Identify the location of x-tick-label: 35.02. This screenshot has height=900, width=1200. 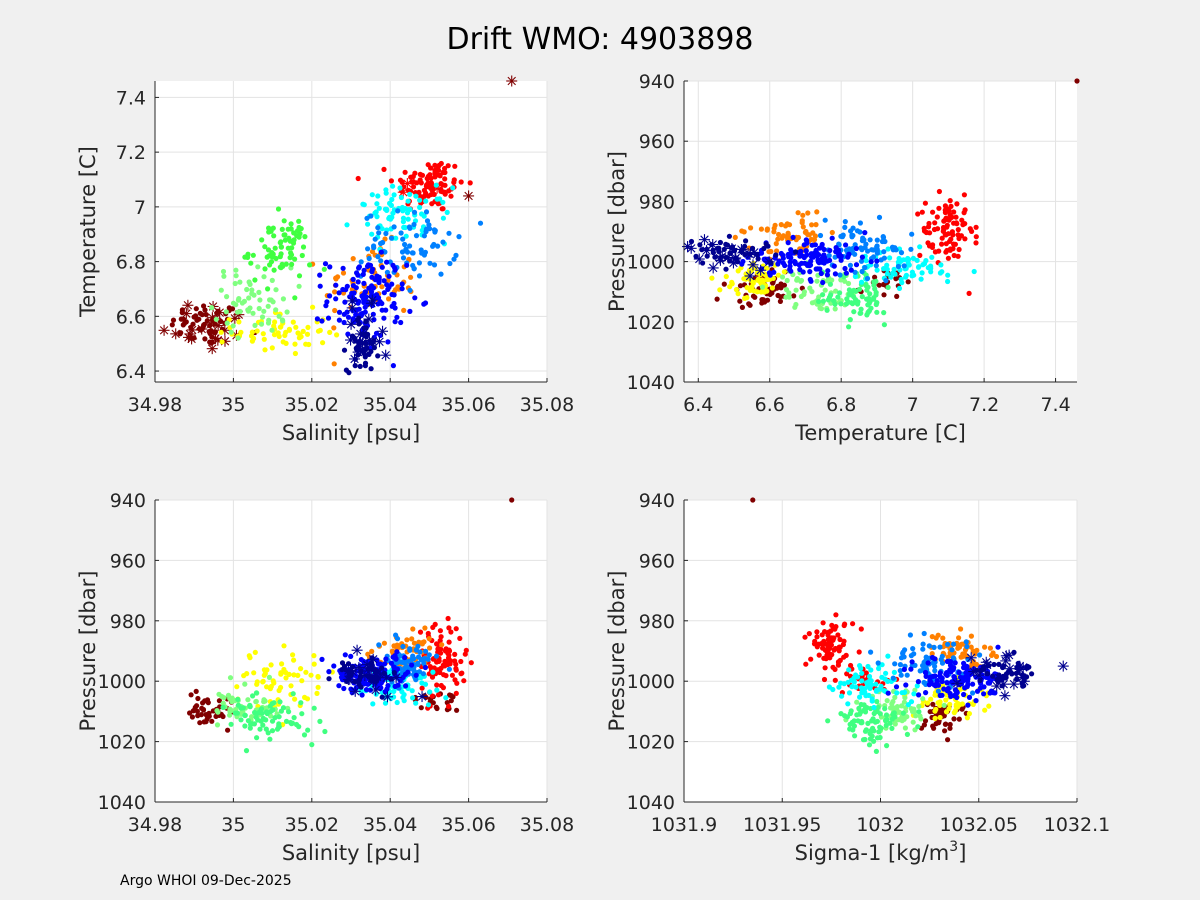
(312, 825).